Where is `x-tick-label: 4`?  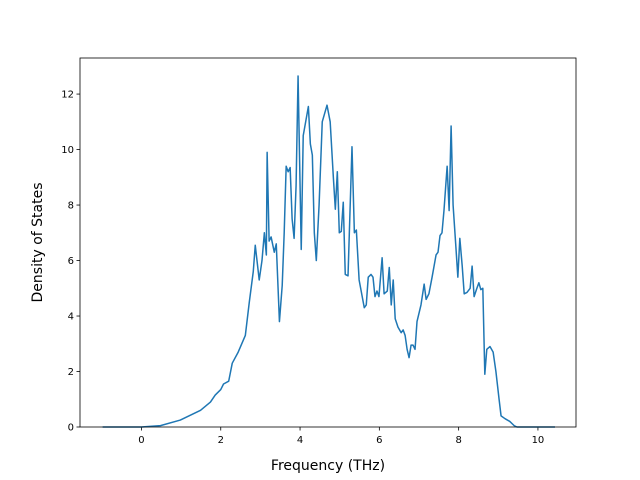
x-tick-label: 4 is located at coordinates (300, 440).